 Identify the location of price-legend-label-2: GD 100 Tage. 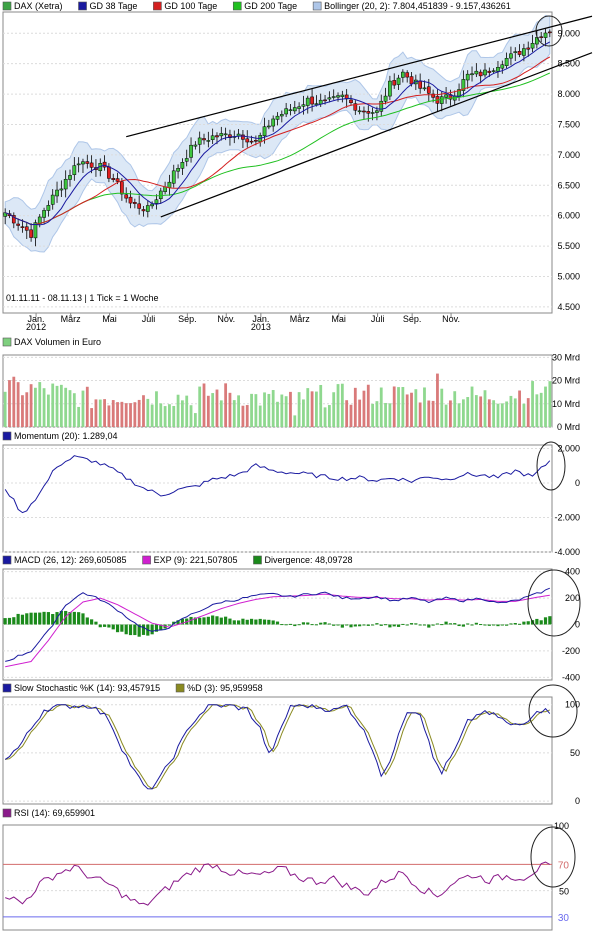
(190, 6).